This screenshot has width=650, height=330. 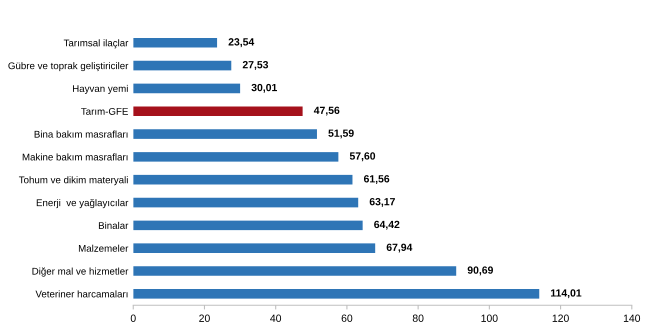 What do you see at coordinates (560, 318) in the screenshot?
I see `x-tick-label: 120` at bounding box center [560, 318].